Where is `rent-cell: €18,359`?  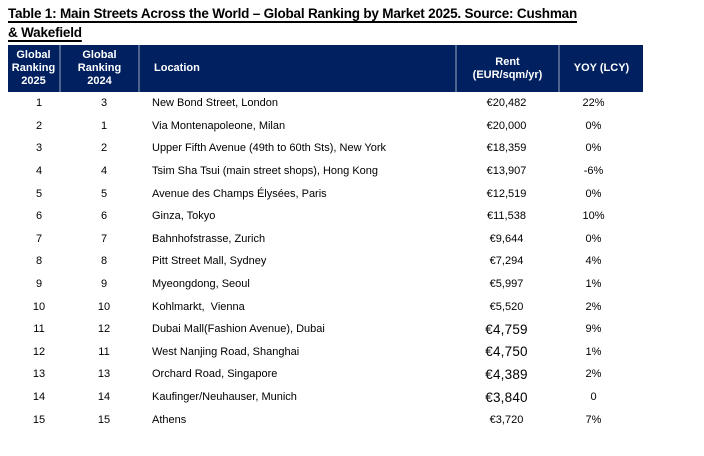 rent-cell: €18,359 is located at coordinates (506, 148).